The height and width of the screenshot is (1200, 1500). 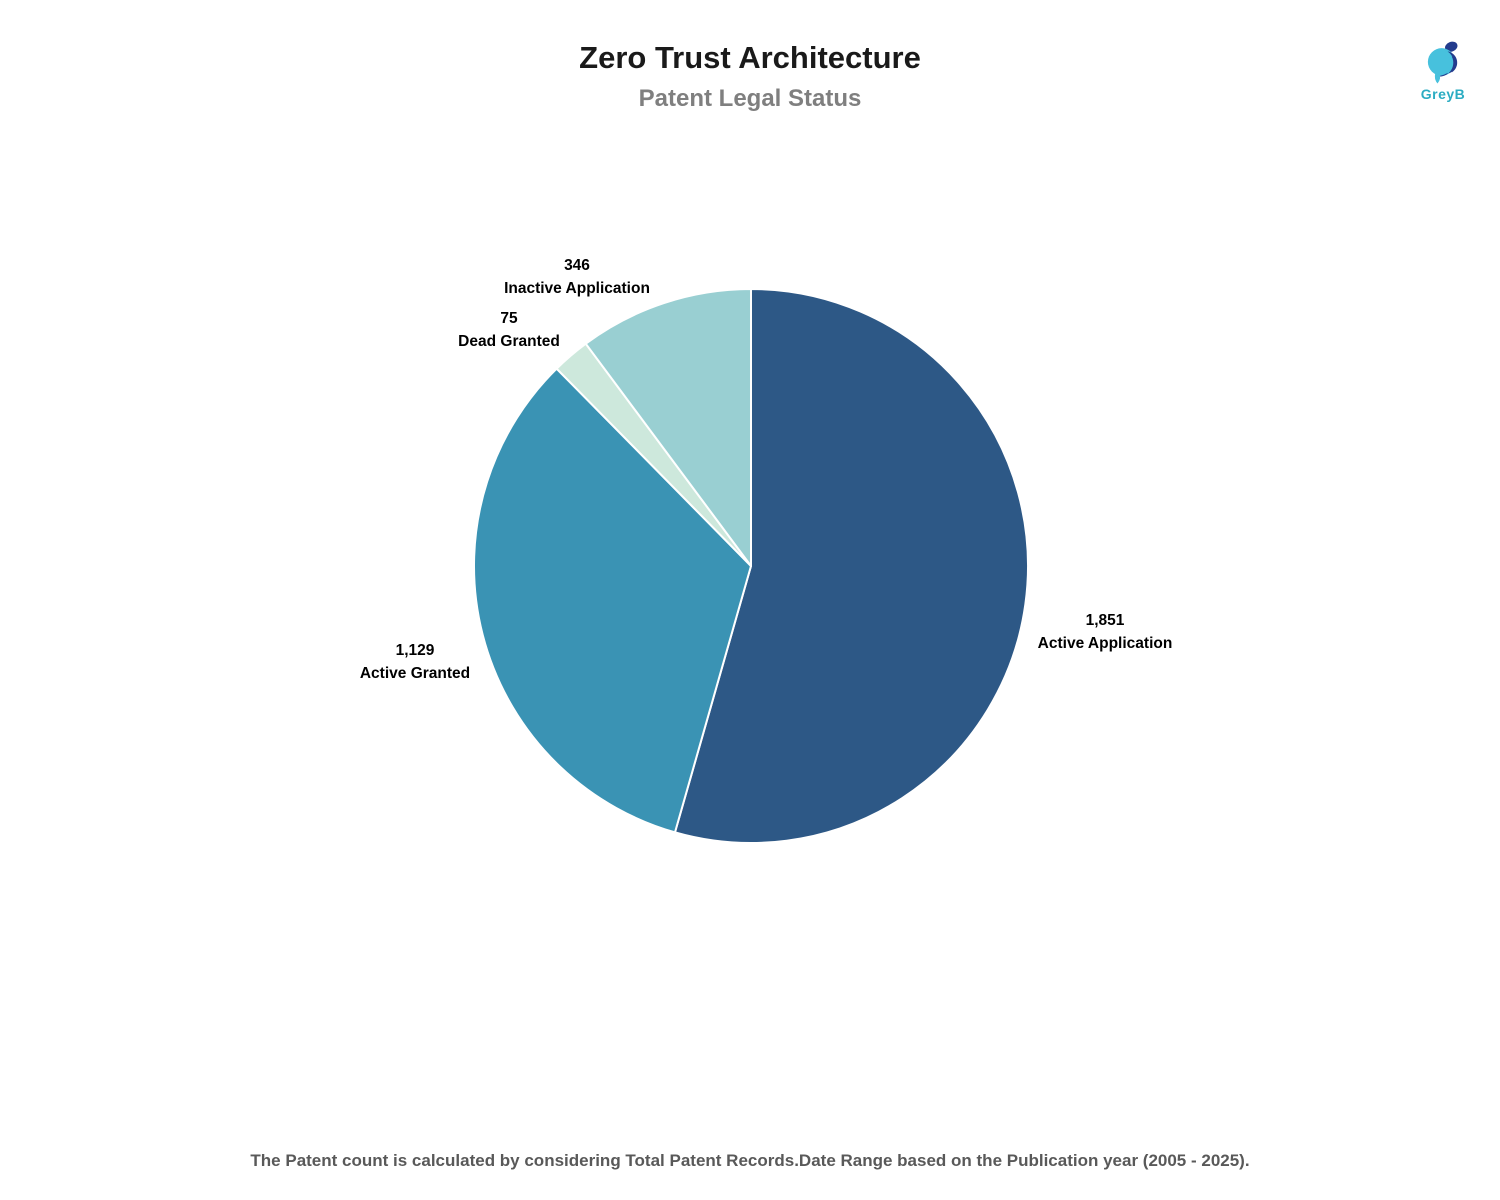 I want to click on pie-label-category: Active Application, so click(x=1105, y=643).